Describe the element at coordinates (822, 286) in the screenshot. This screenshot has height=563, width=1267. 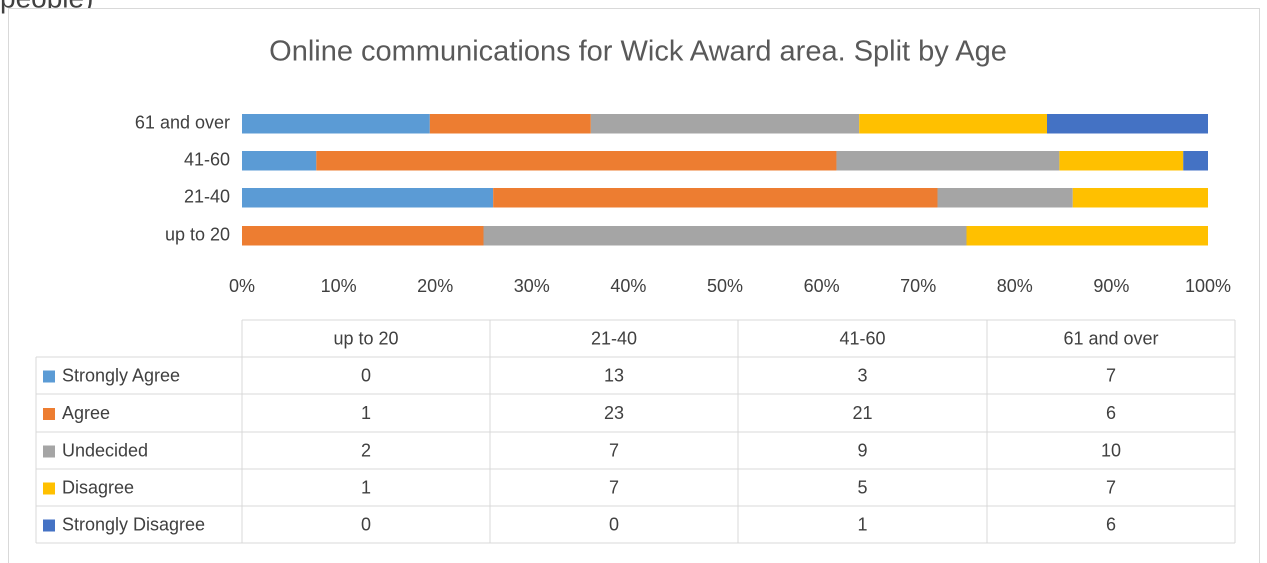
I see `x-tick-label: 60%` at that location.